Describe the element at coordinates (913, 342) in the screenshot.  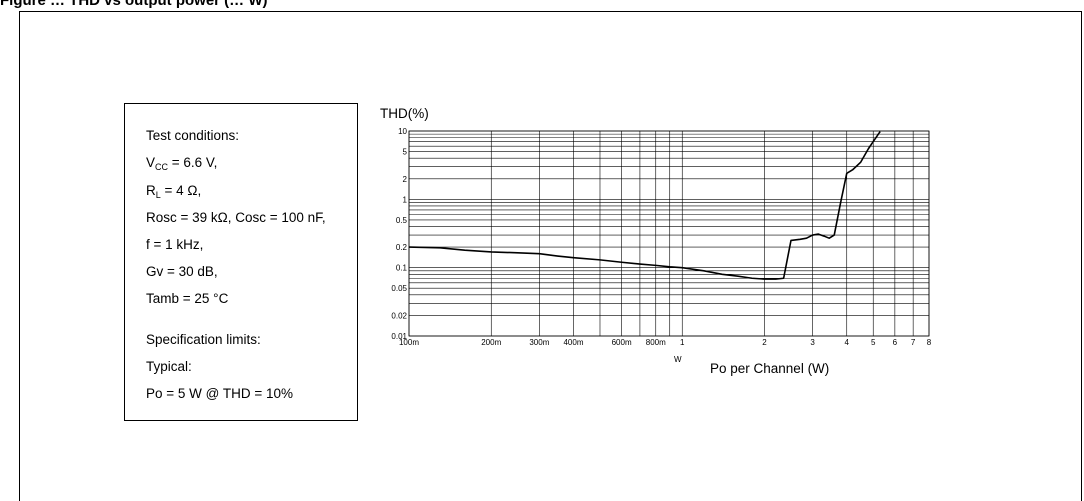
I see `x-tick-label: 7` at that location.